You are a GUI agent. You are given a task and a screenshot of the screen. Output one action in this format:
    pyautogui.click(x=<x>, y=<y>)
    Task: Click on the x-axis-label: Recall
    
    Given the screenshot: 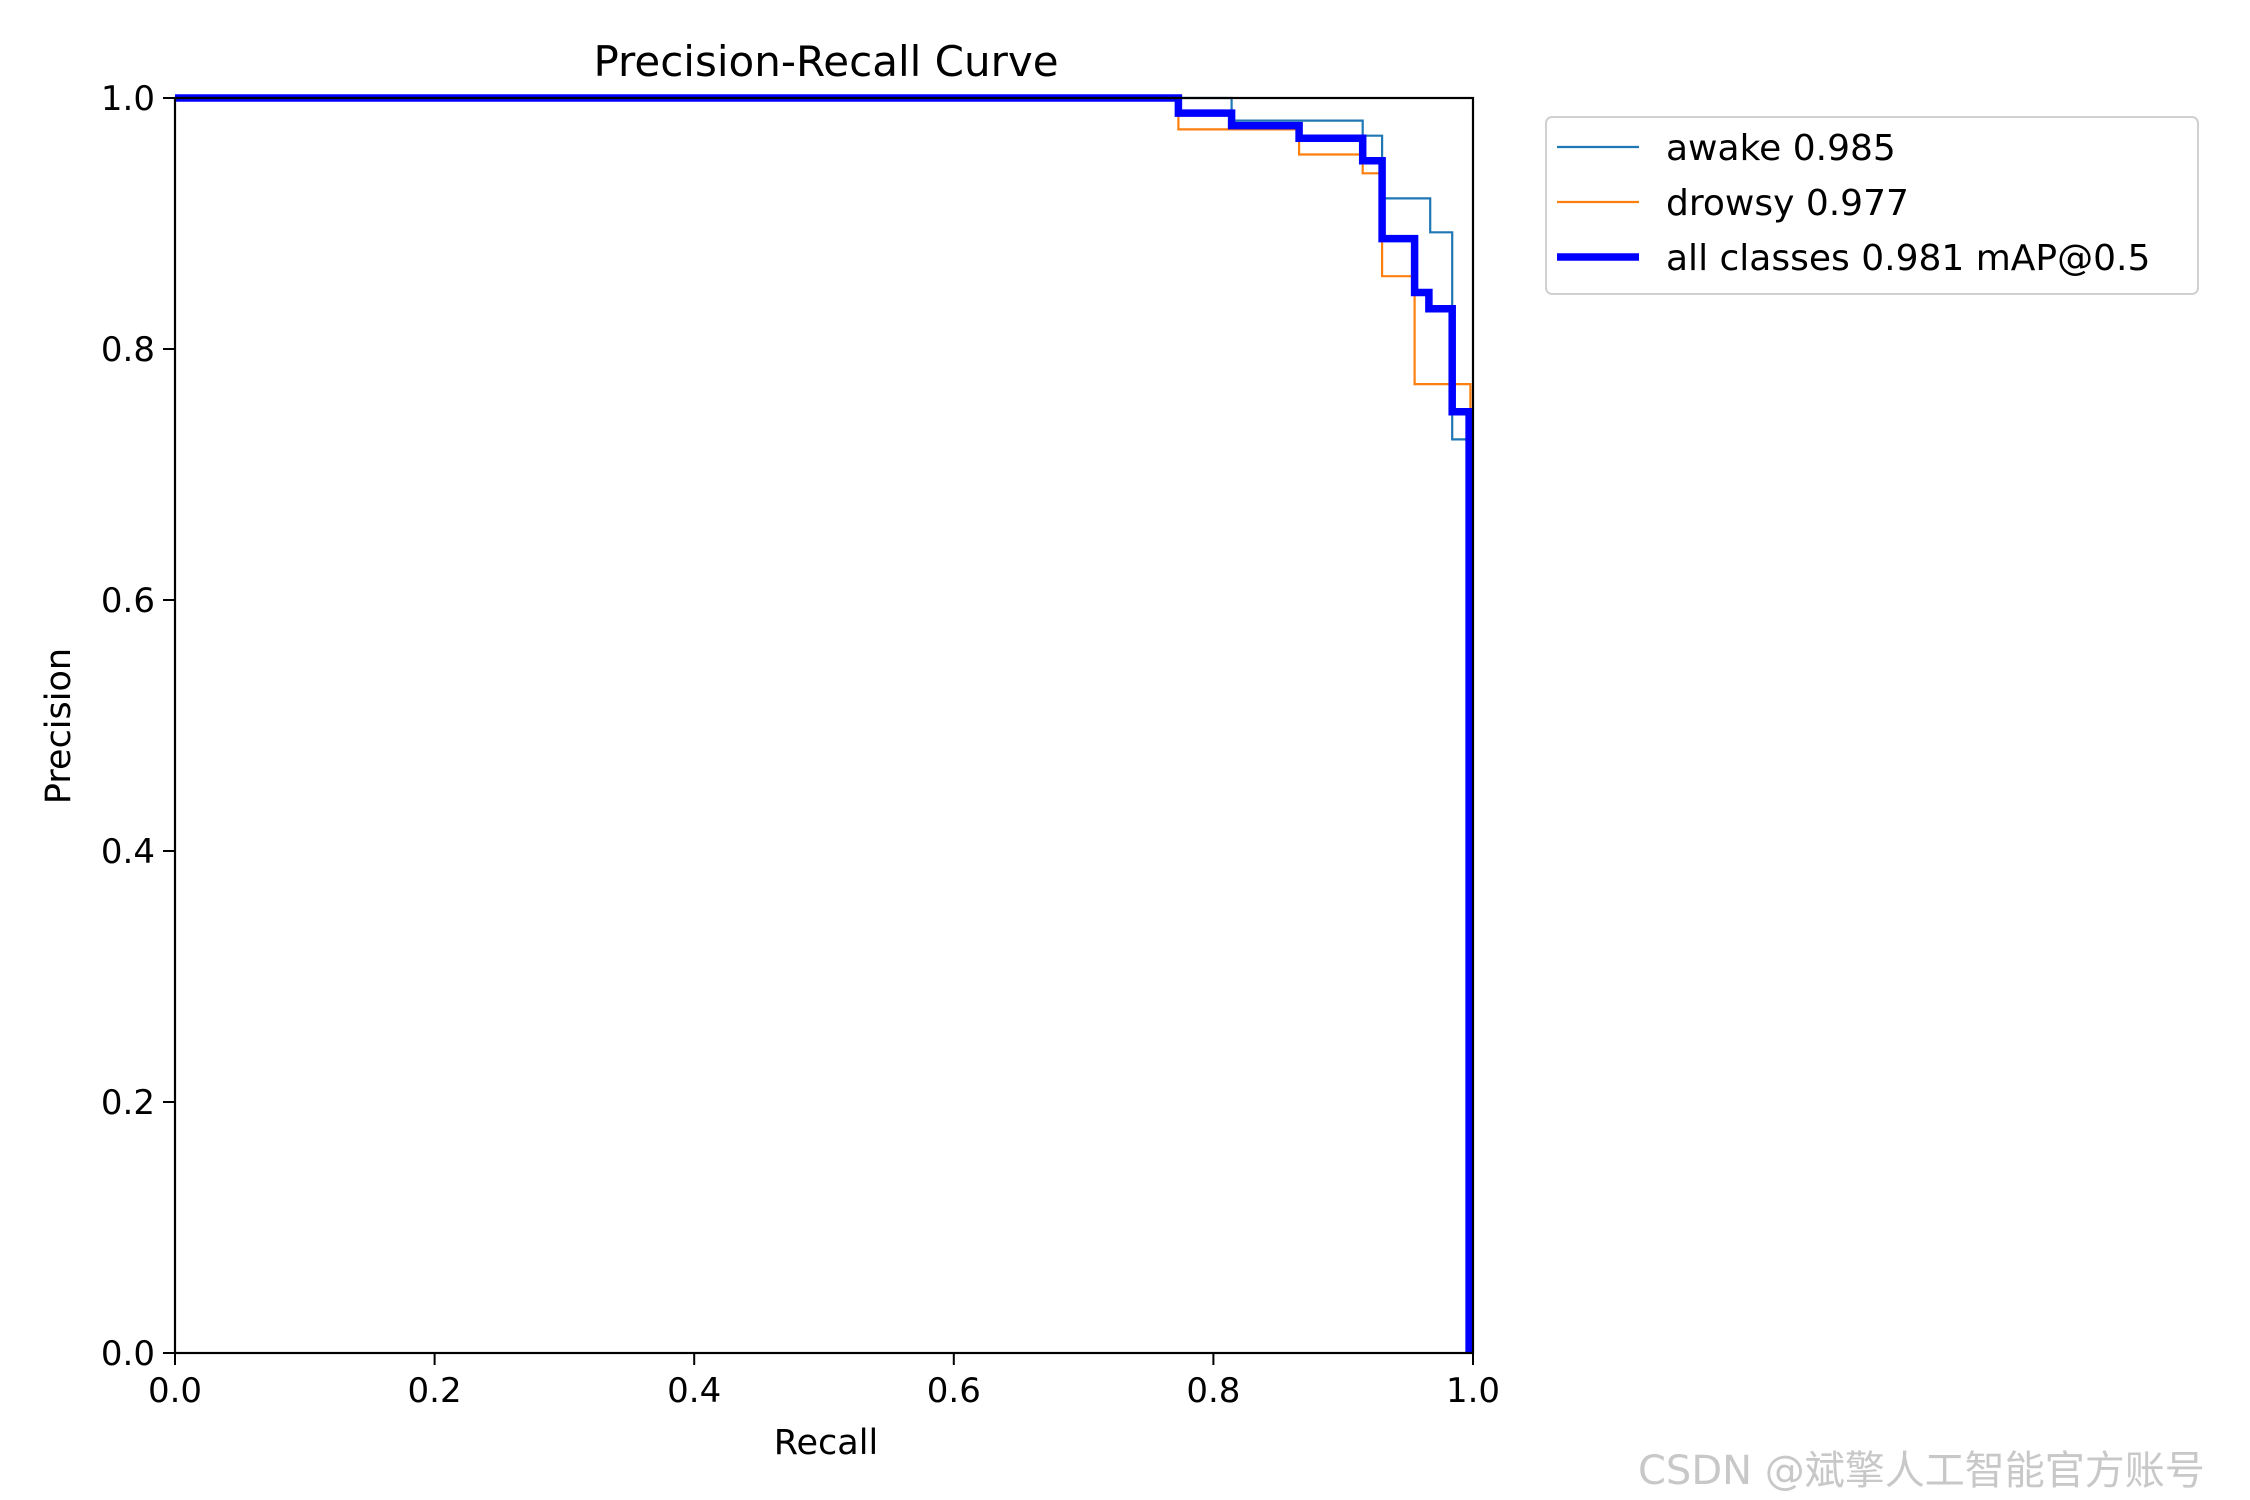 What is the action you would take?
    pyautogui.click(x=826, y=1443)
    